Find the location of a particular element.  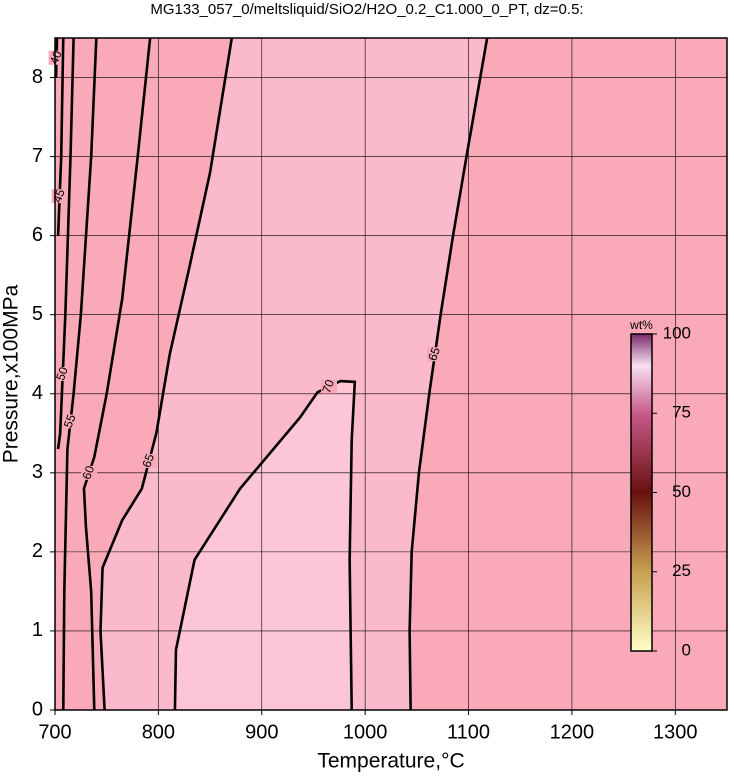

y-tick-label: 4 is located at coordinates (37, 393).